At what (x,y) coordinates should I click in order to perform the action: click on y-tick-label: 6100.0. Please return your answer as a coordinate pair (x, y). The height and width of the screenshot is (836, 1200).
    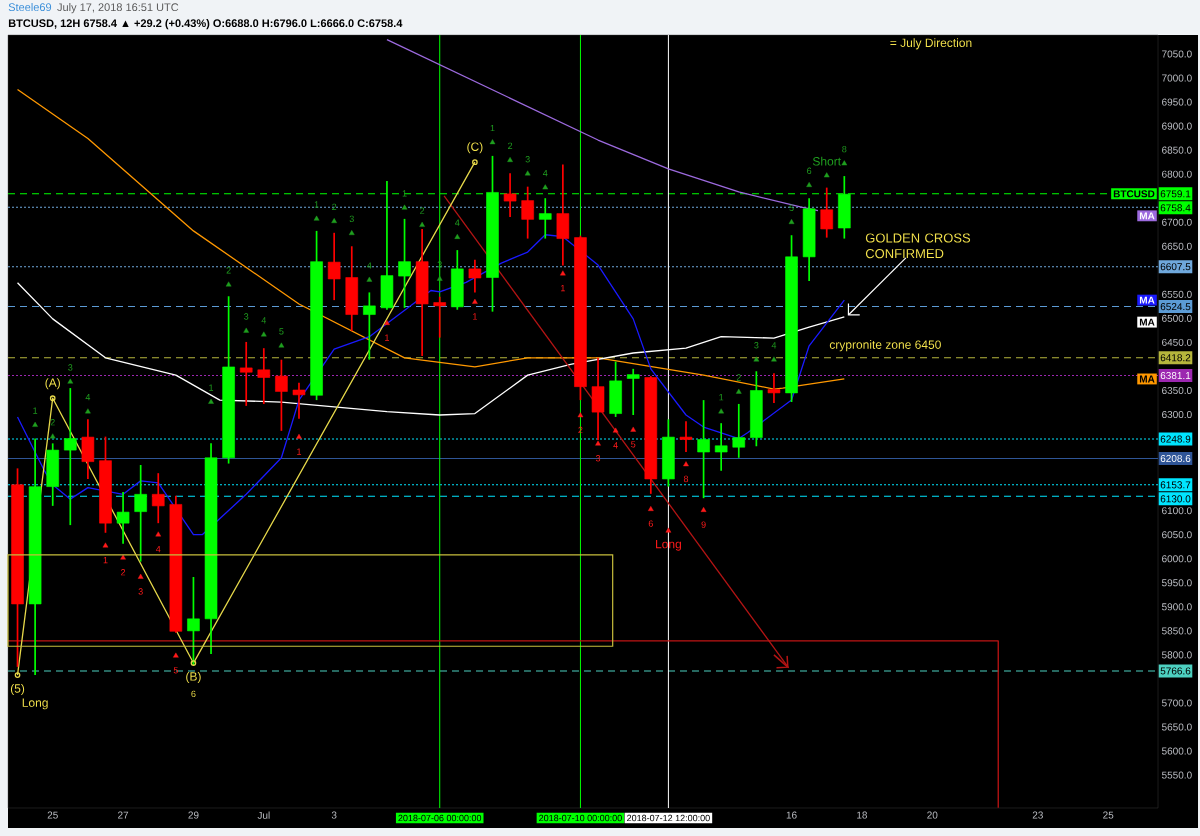
    Looking at the image, I should click on (1177, 511).